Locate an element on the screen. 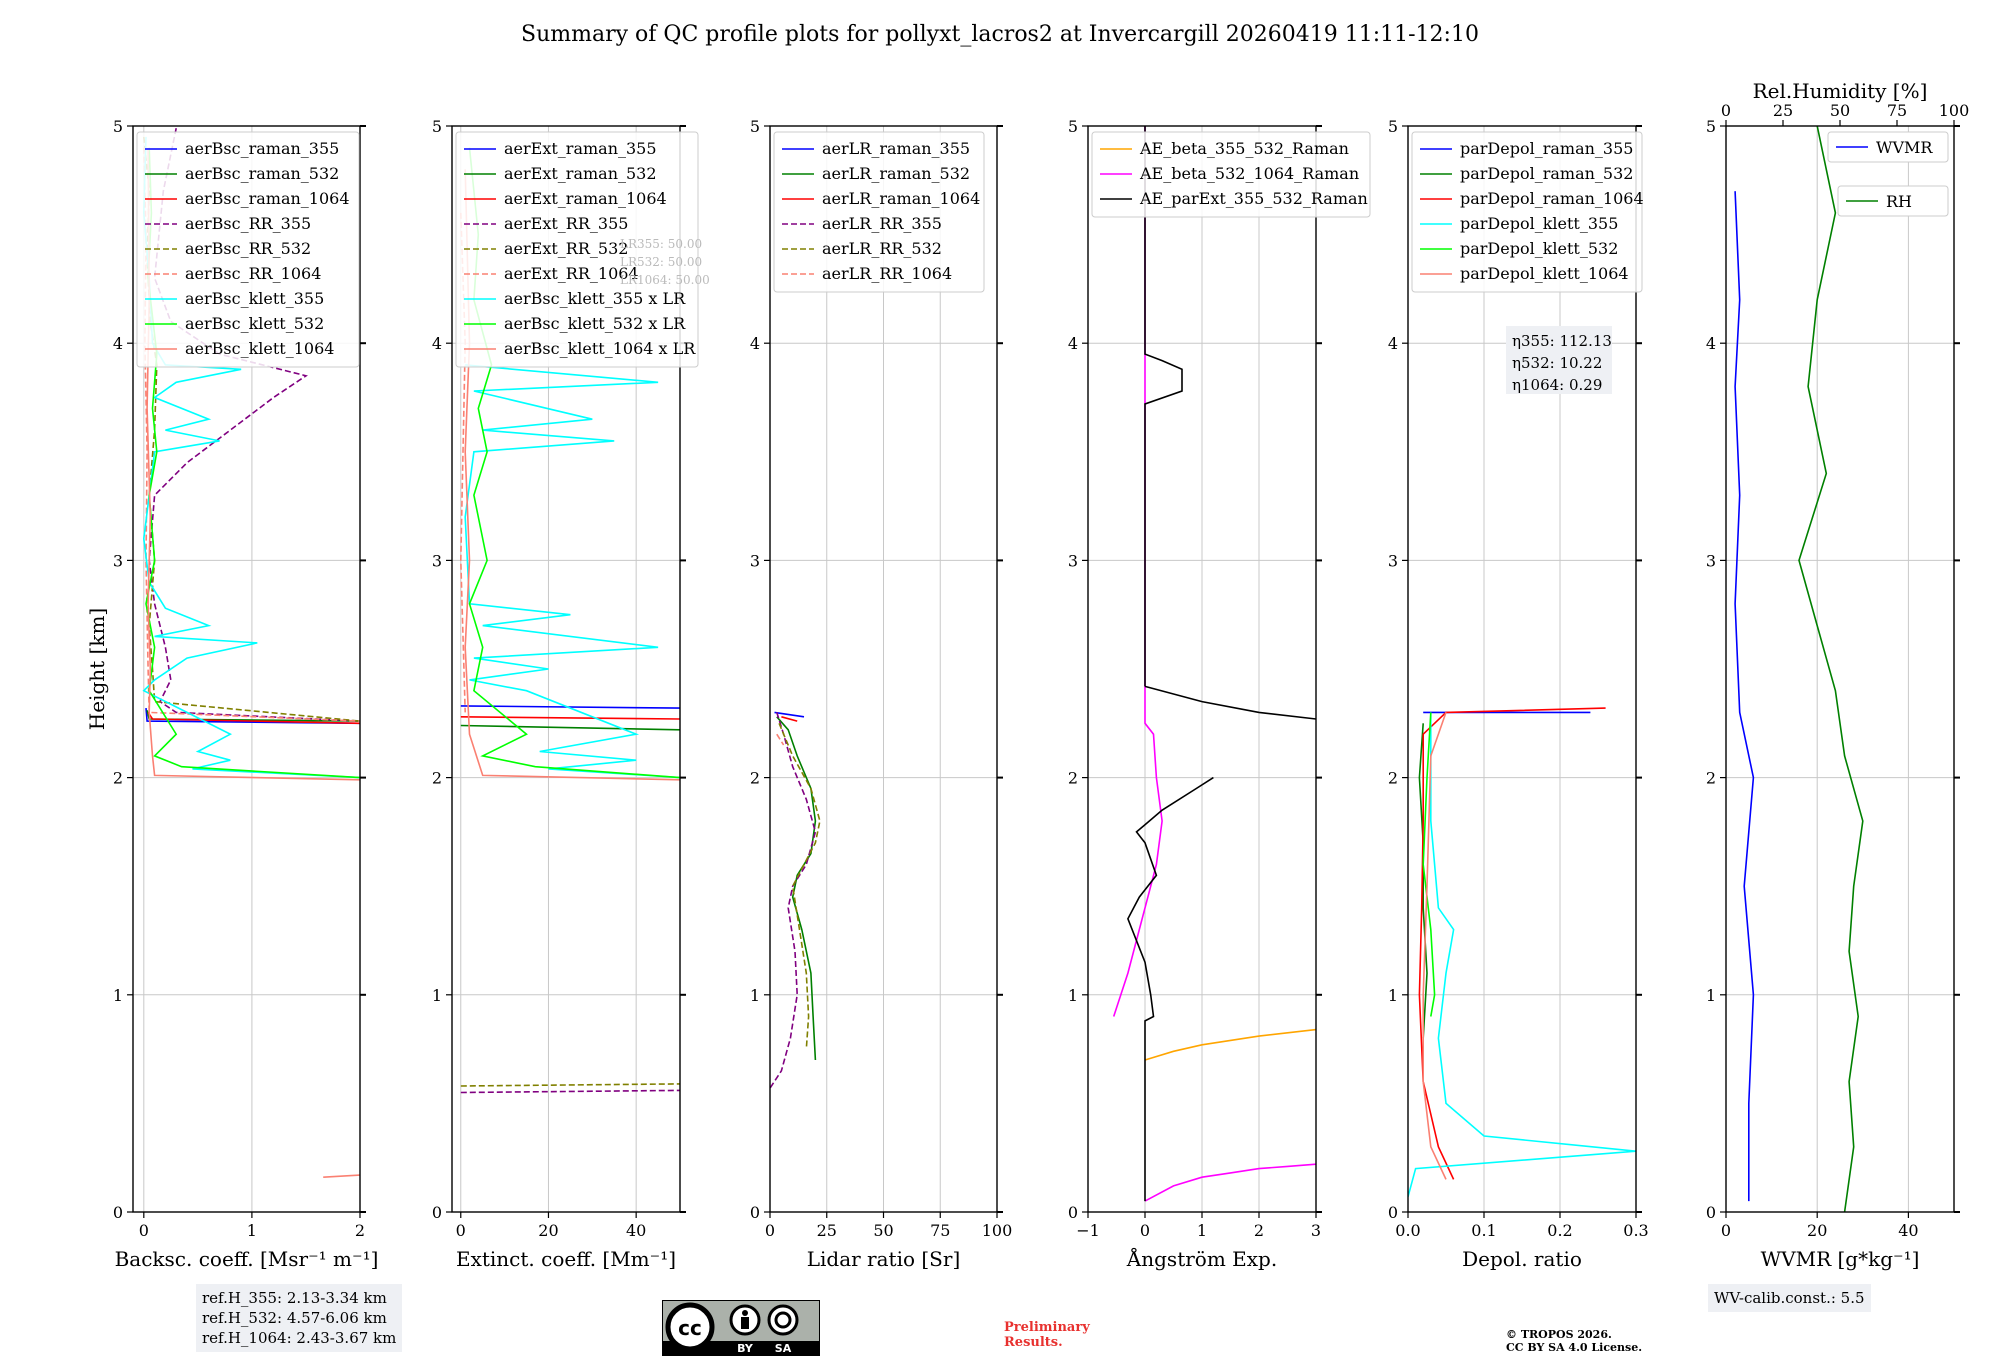  legend-label-aerBsc_RR_1064: aerBsc_RR_1064 is located at coordinates (253, 273).